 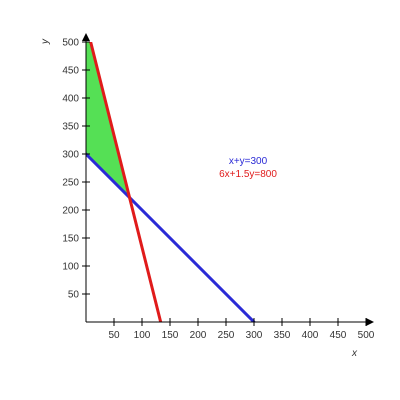 What do you see at coordinates (45, 41) in the screenshot?
I see `y-axis-title: y` at bounding box center [45, 41].